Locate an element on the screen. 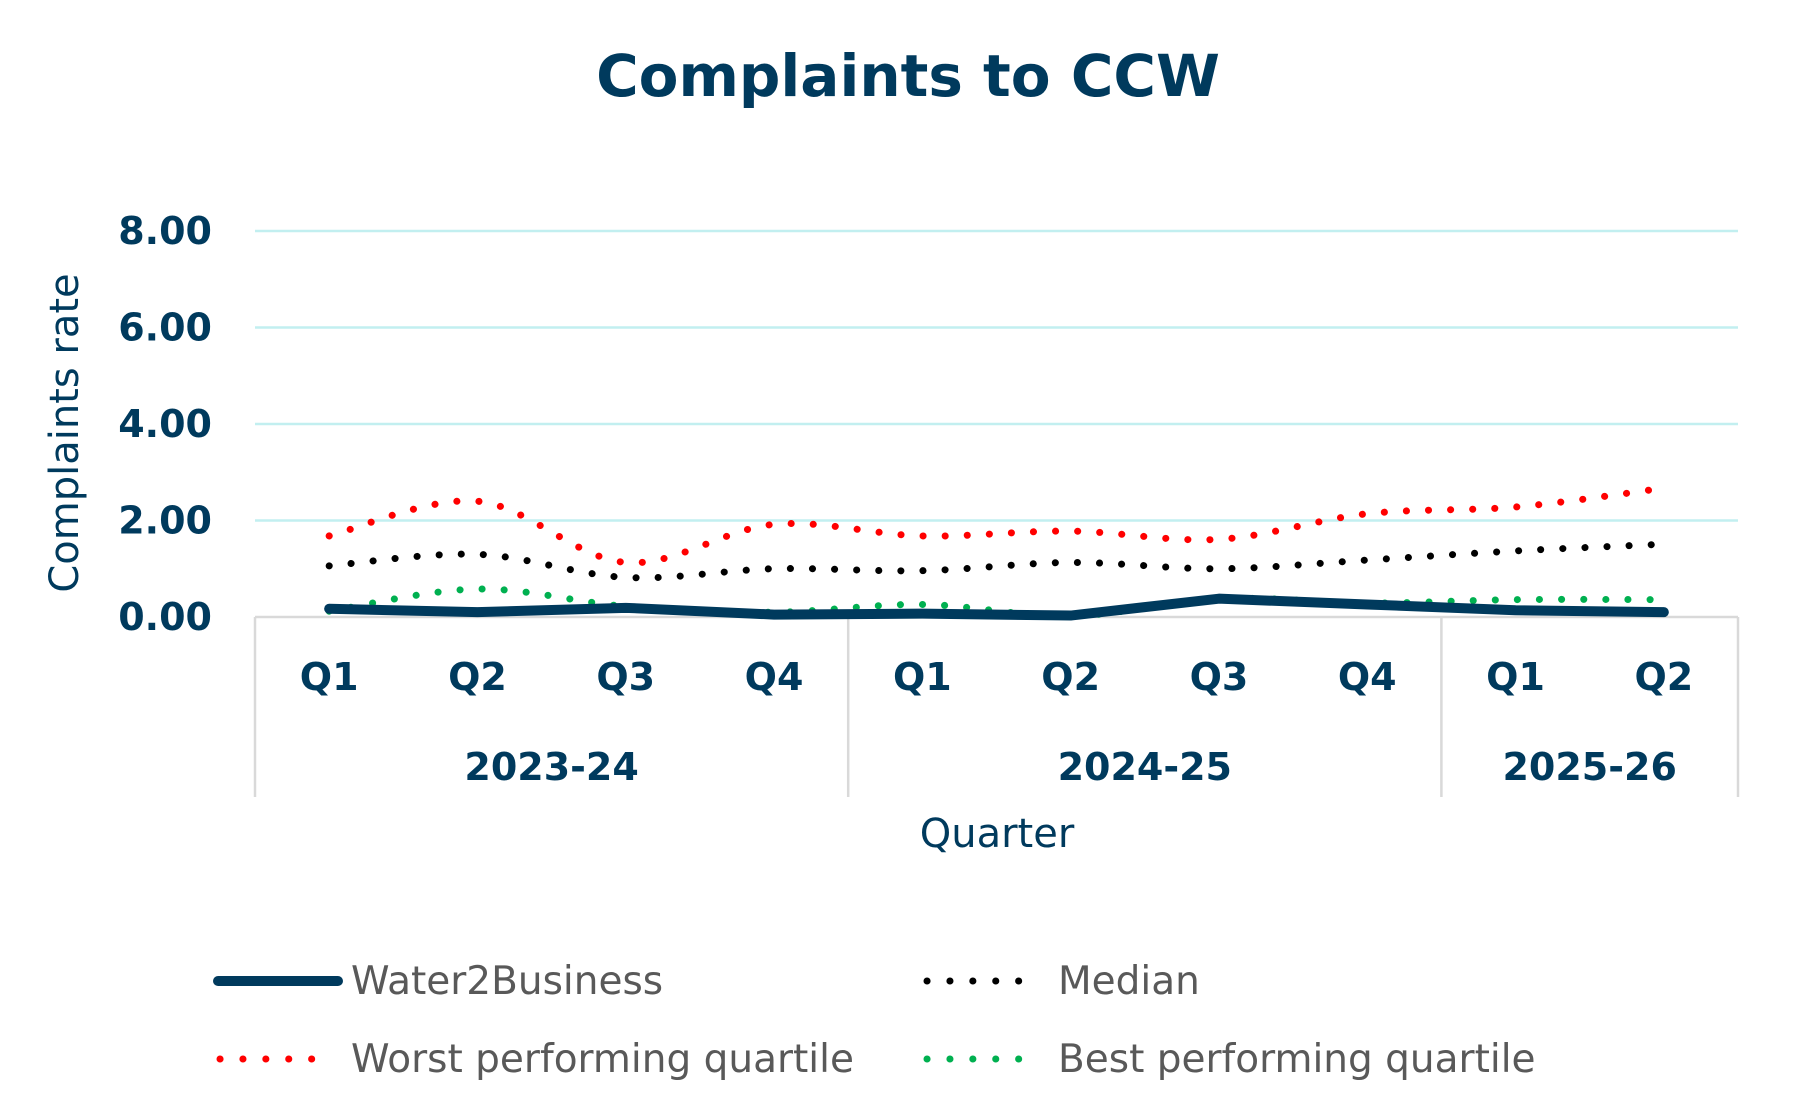  series-line-water2business is located at coordinates (996, 607).